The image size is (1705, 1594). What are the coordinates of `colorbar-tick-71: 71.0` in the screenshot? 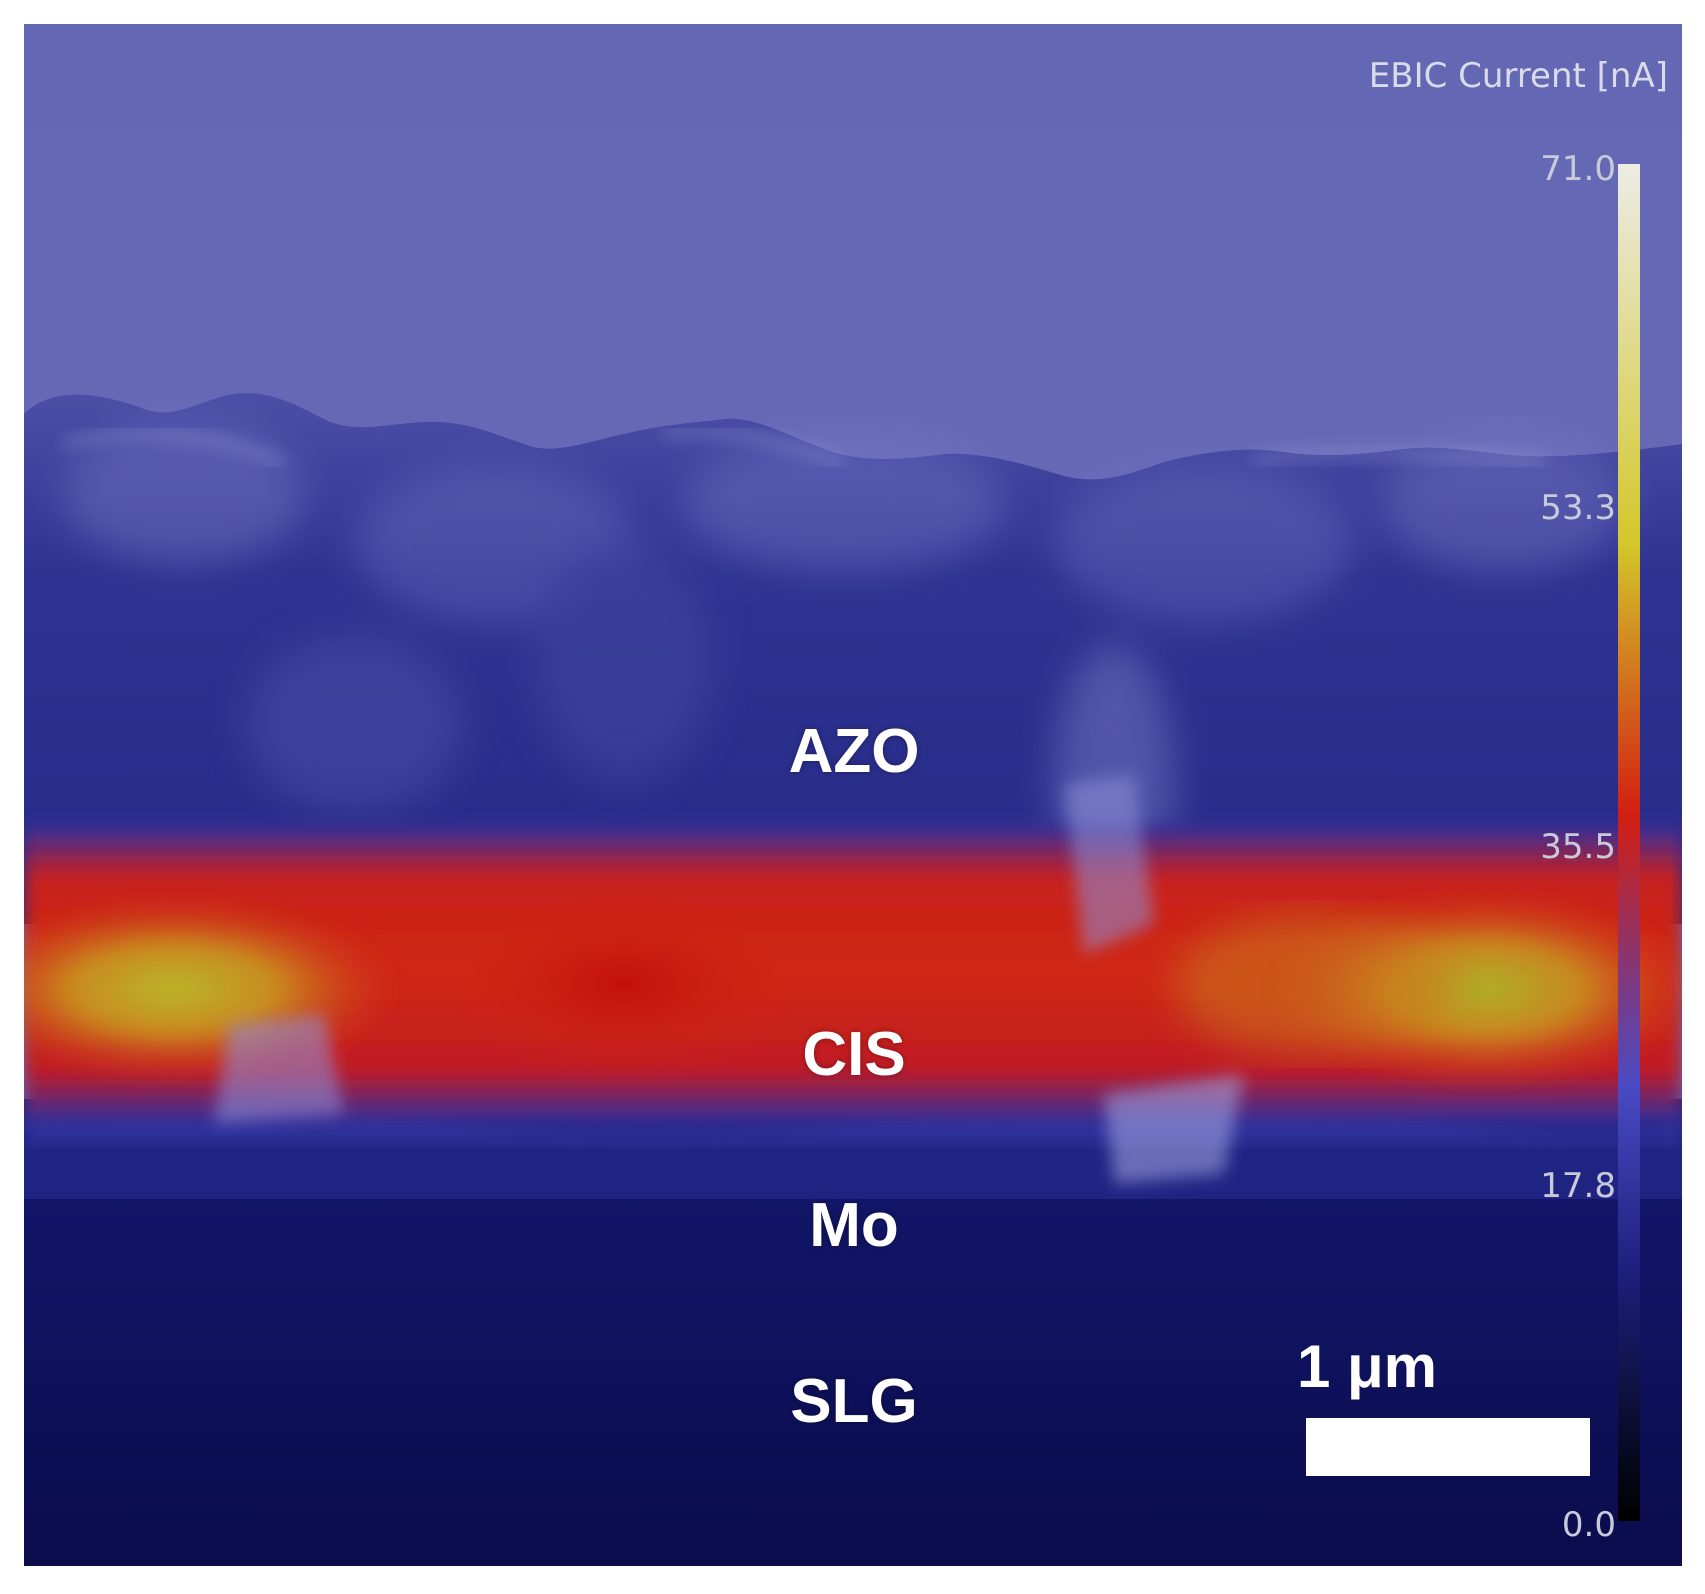 It's located at (1578, 169).